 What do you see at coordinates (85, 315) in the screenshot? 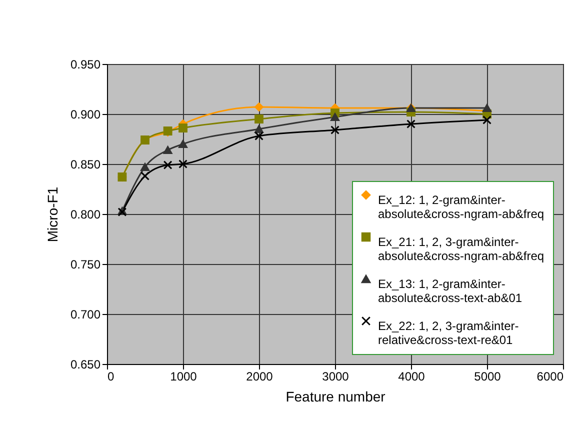
I see `y-tick-label: 0.700` at bounding box center [85, 315].